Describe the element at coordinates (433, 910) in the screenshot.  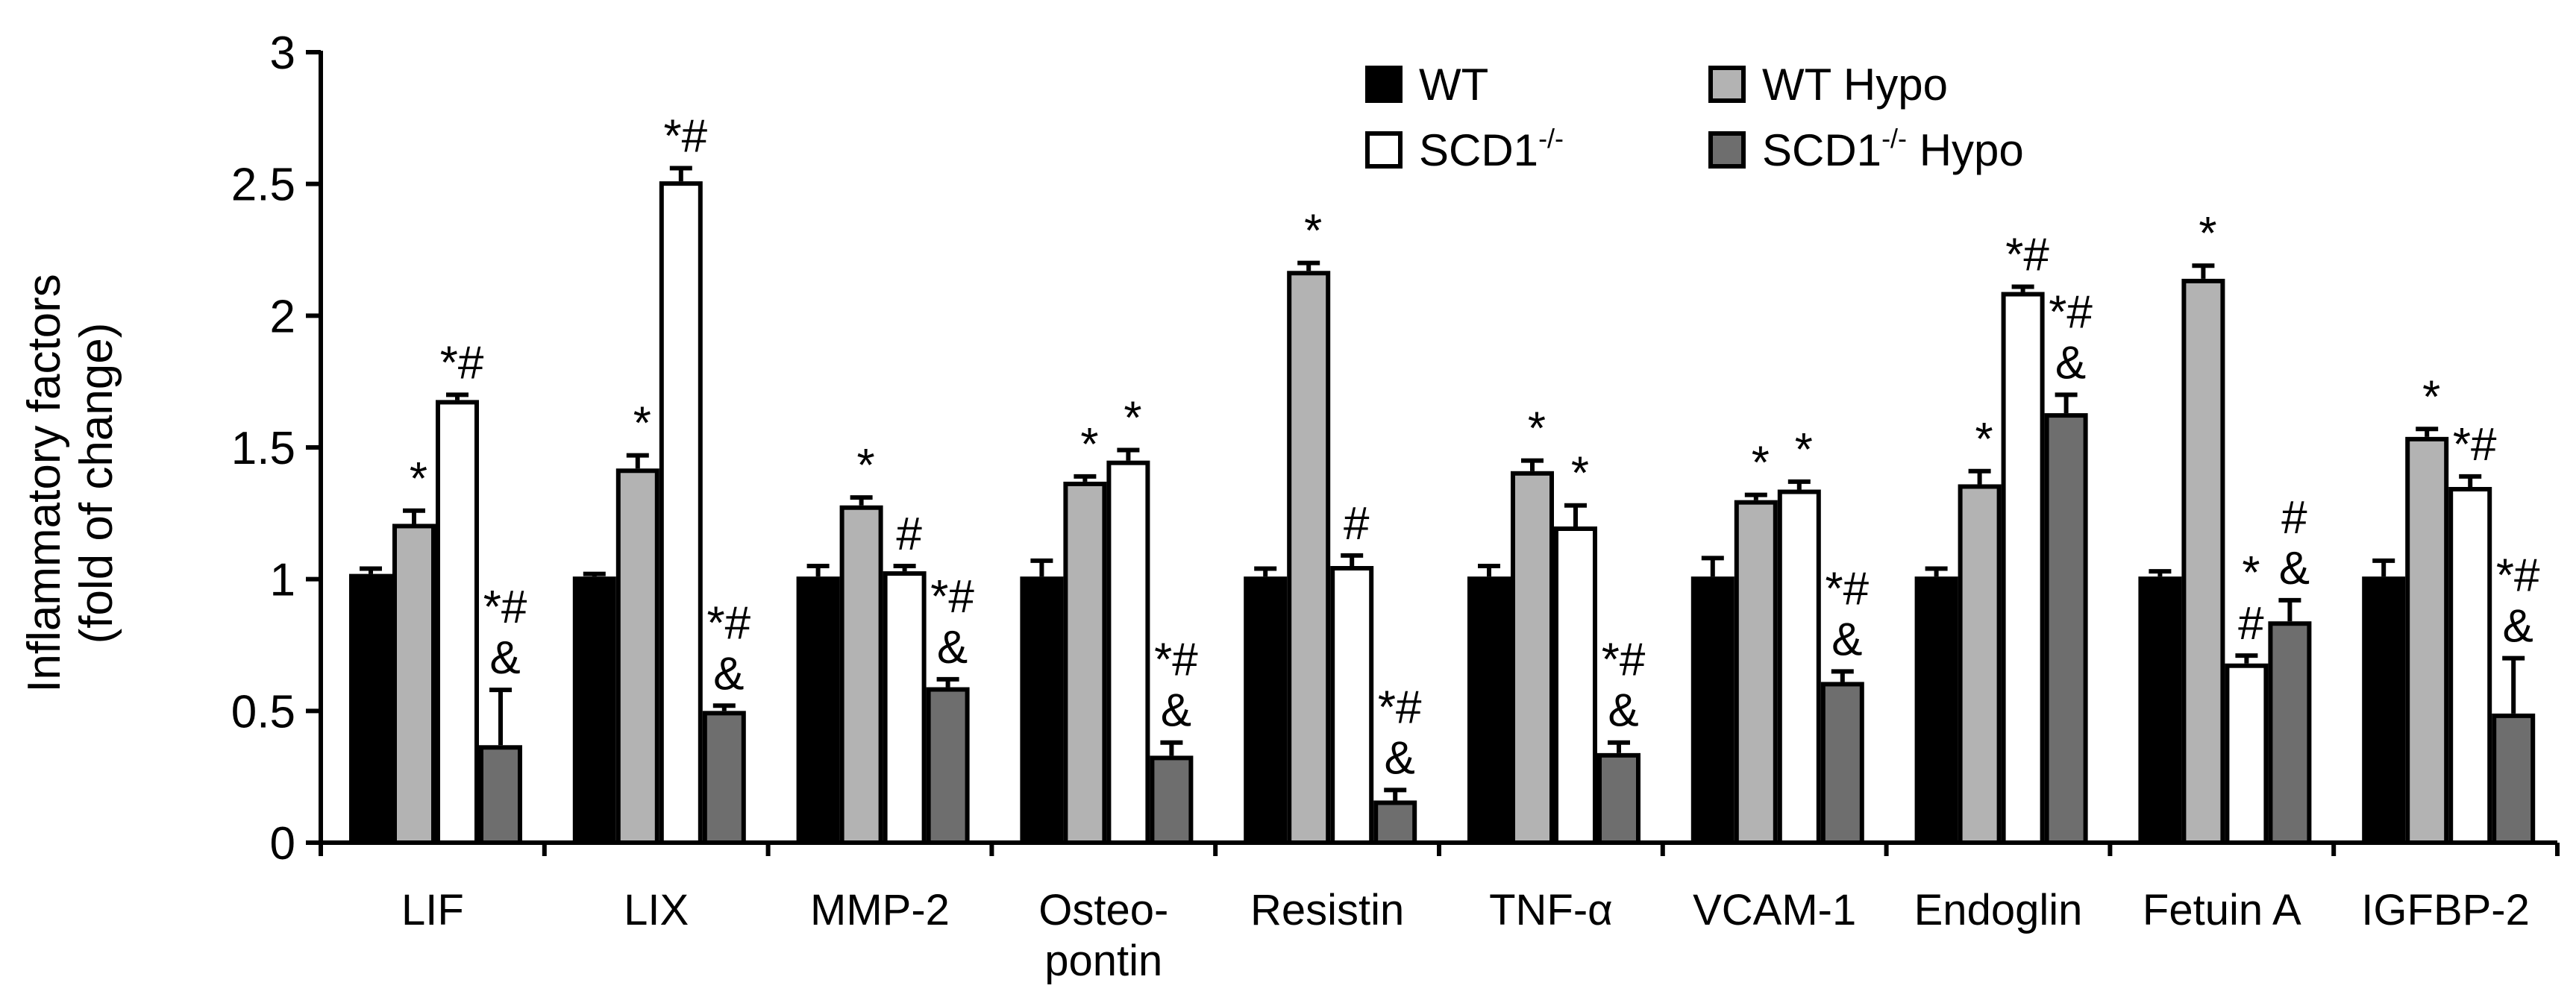
I see `x-category-label: LIF` at that location.